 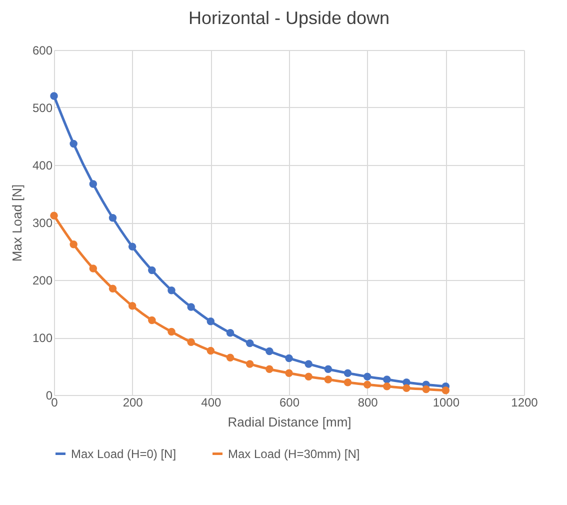 What do you see at coordinates (133, 403) in the screenshot?
I see `x-tick-label: 200` at bounding box center [133, 403].